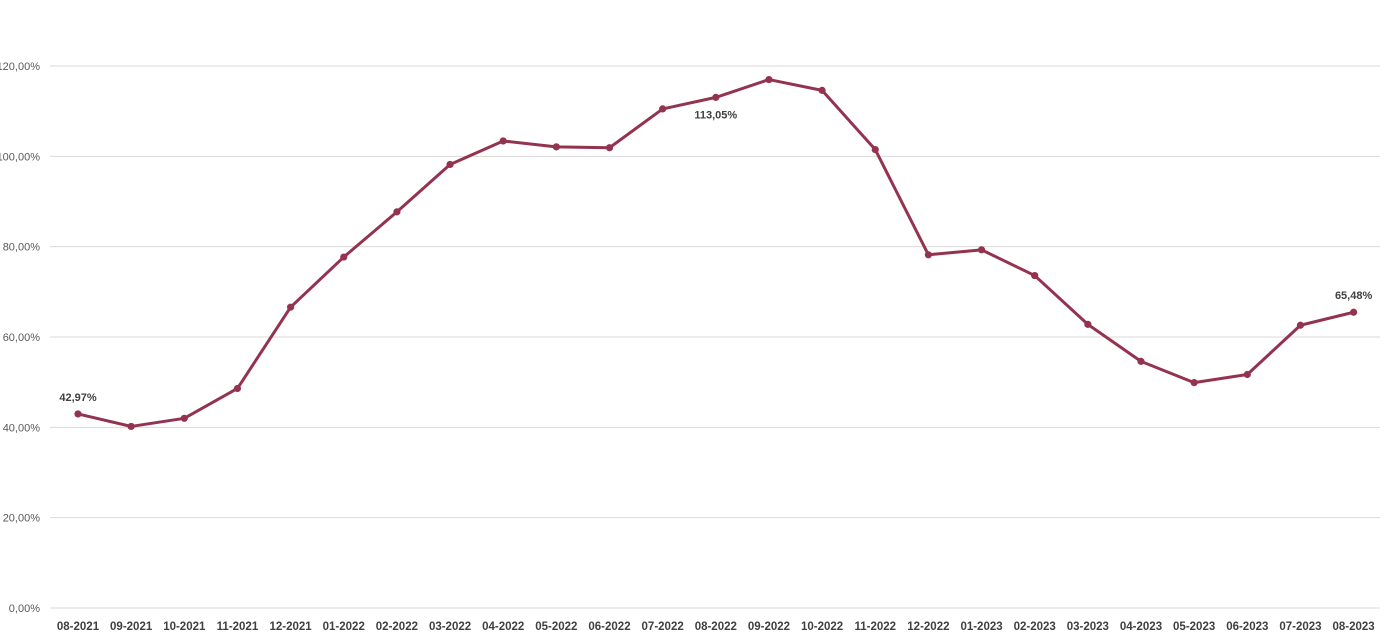 The height and width of the screenshot is (636, 1387). What do you see at coordinates (1035, 627) in the screenshot?
I see `x-tick-label: 02-2023` at bounding box center [1035, 627].